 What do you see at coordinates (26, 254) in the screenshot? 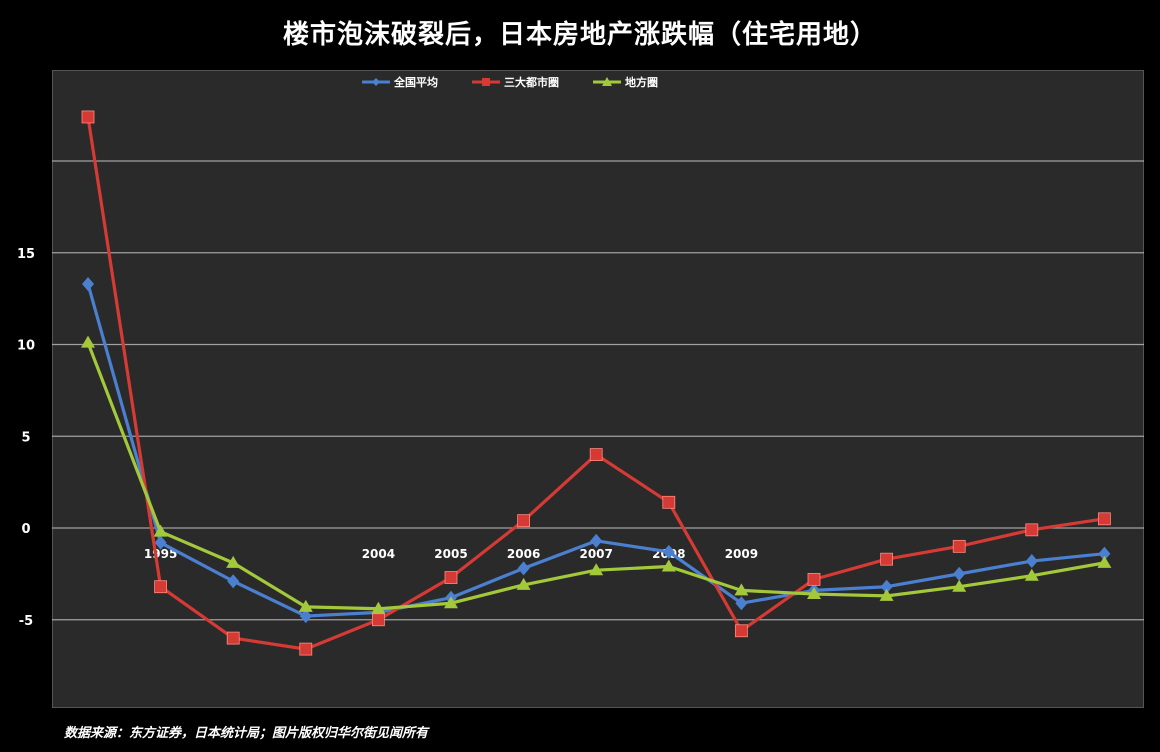
I see `y-tick-label: 15` at bounding box center [26, 254].